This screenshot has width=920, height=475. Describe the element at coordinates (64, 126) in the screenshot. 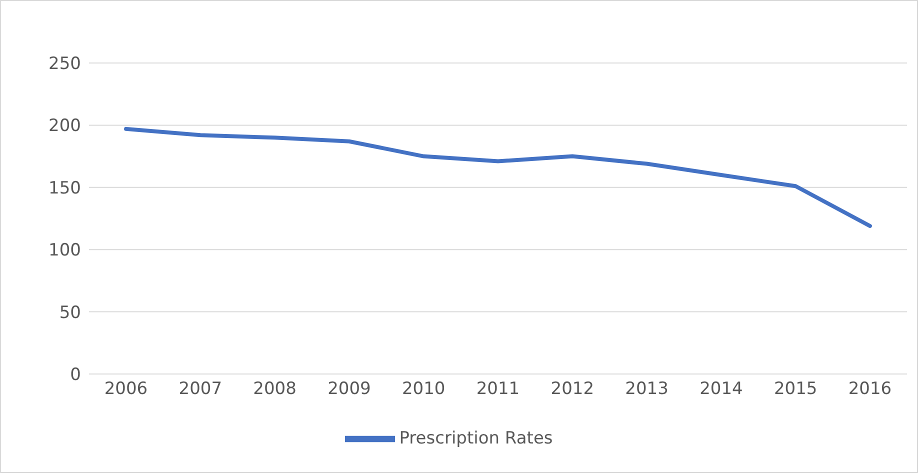

I see `y-tick-label: 200` at that location.